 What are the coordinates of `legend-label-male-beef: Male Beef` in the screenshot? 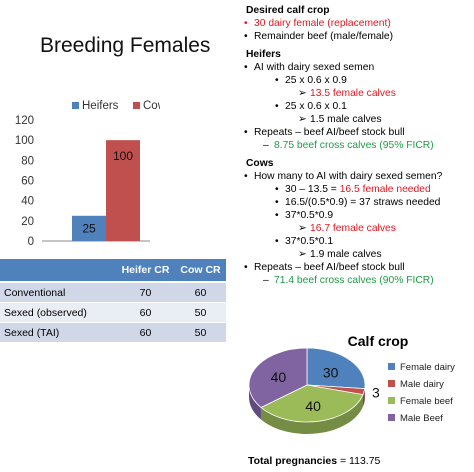 It's located at (421, 418).